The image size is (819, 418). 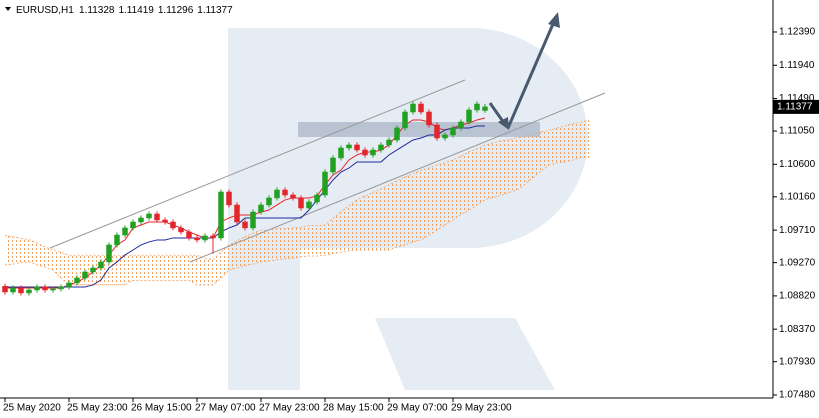 I want to click on x-tick-label: 29 May 07:00, so click(x=417, y=408).